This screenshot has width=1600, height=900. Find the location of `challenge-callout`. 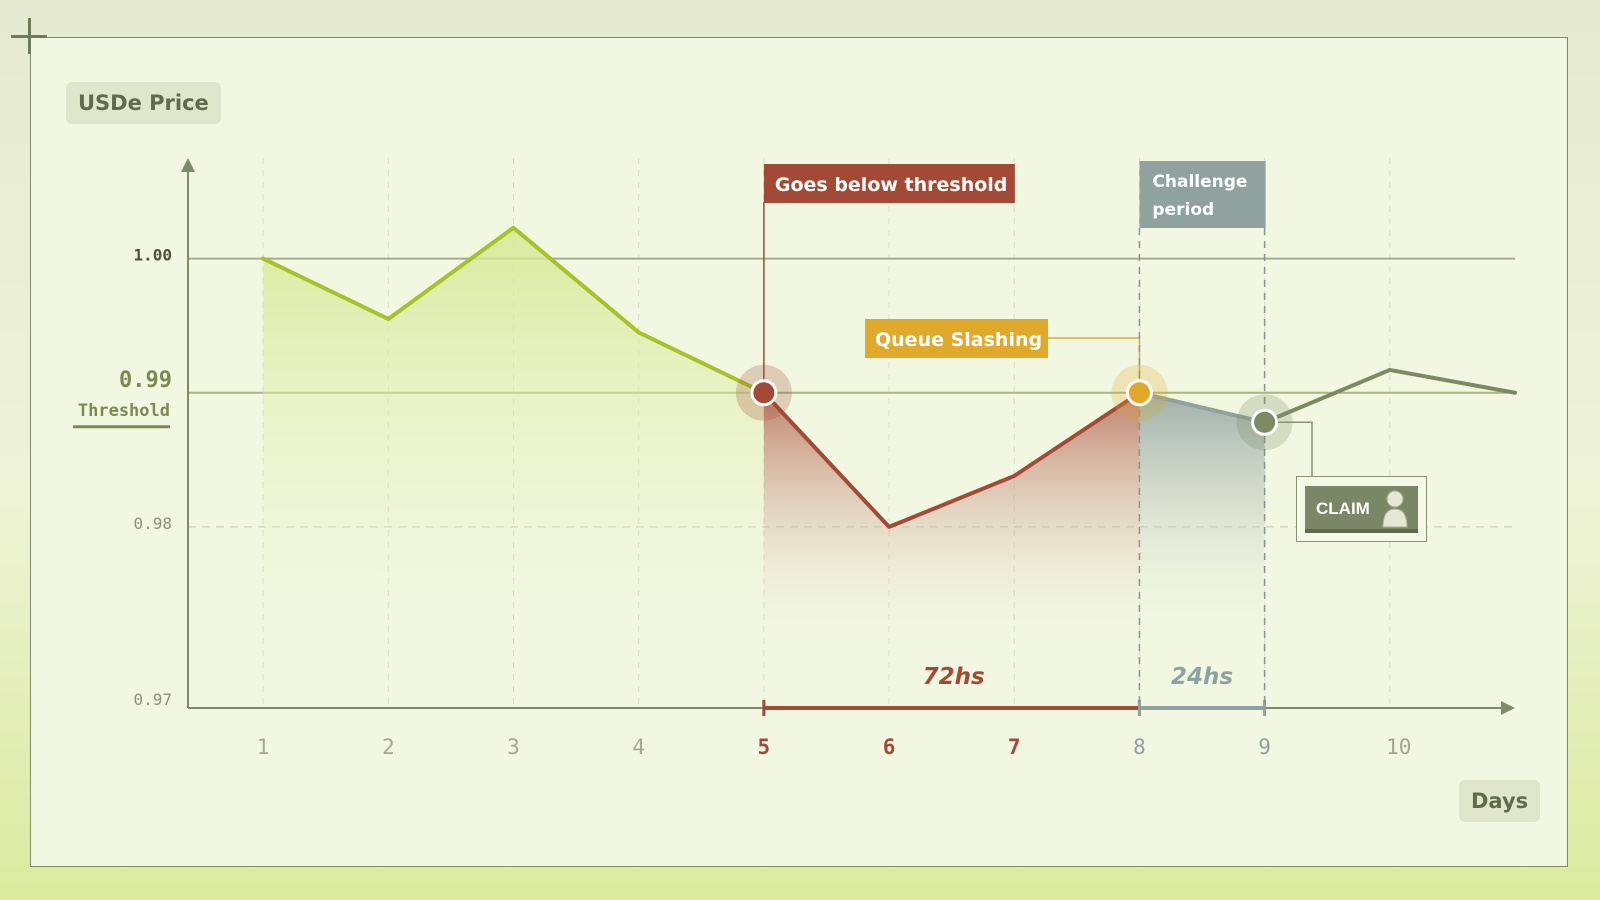

challenge-callout is located at coordinates (1202, 194).